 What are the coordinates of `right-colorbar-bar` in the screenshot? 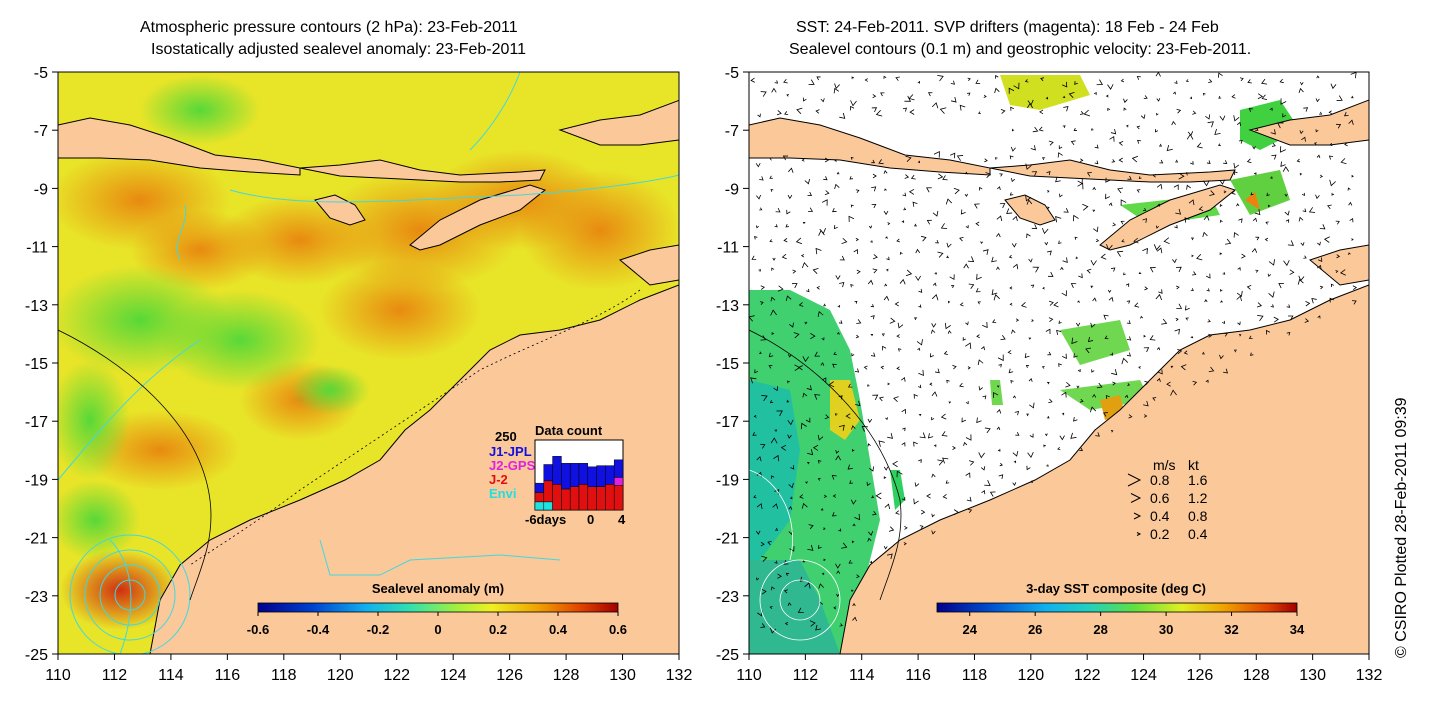 It's located at (1117, 607).